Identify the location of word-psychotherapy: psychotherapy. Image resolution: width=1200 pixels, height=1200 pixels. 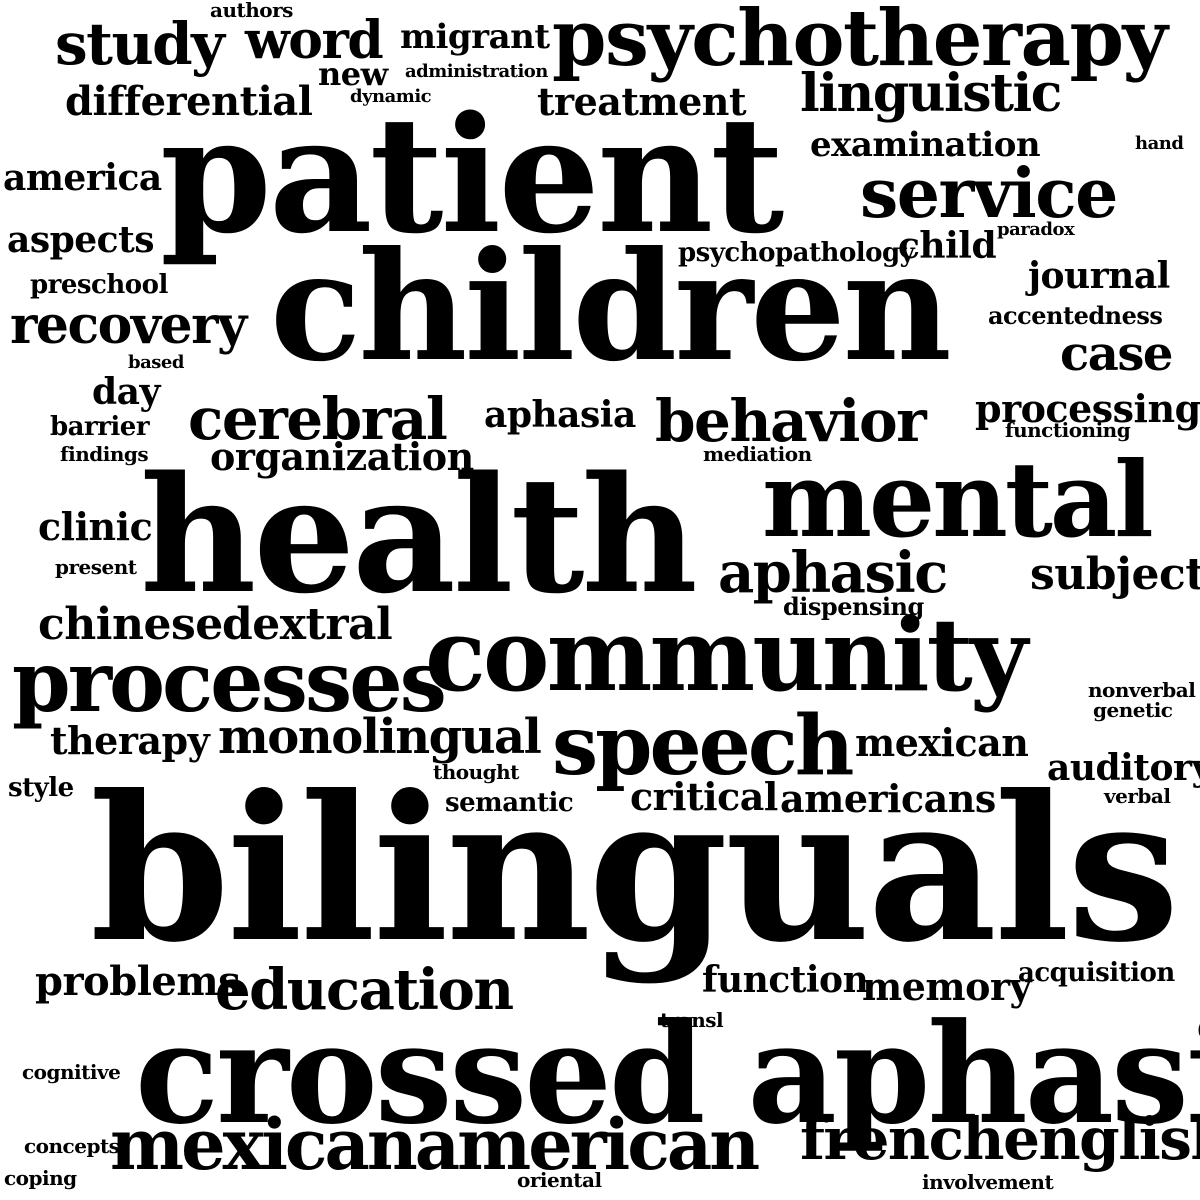
(860, 42).